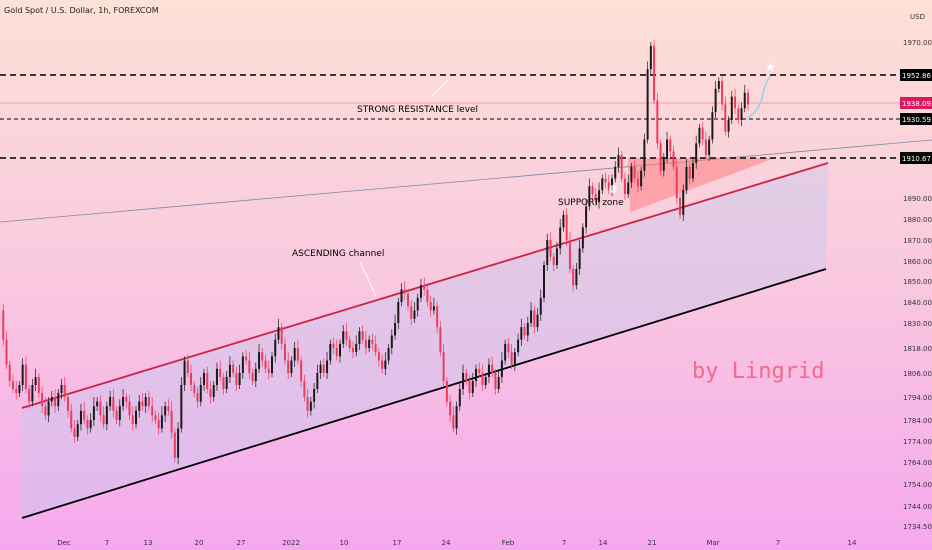 The height and width of the screenshot is (550, 932). I want to click on x-tick-label: 20, so click(199, 543).